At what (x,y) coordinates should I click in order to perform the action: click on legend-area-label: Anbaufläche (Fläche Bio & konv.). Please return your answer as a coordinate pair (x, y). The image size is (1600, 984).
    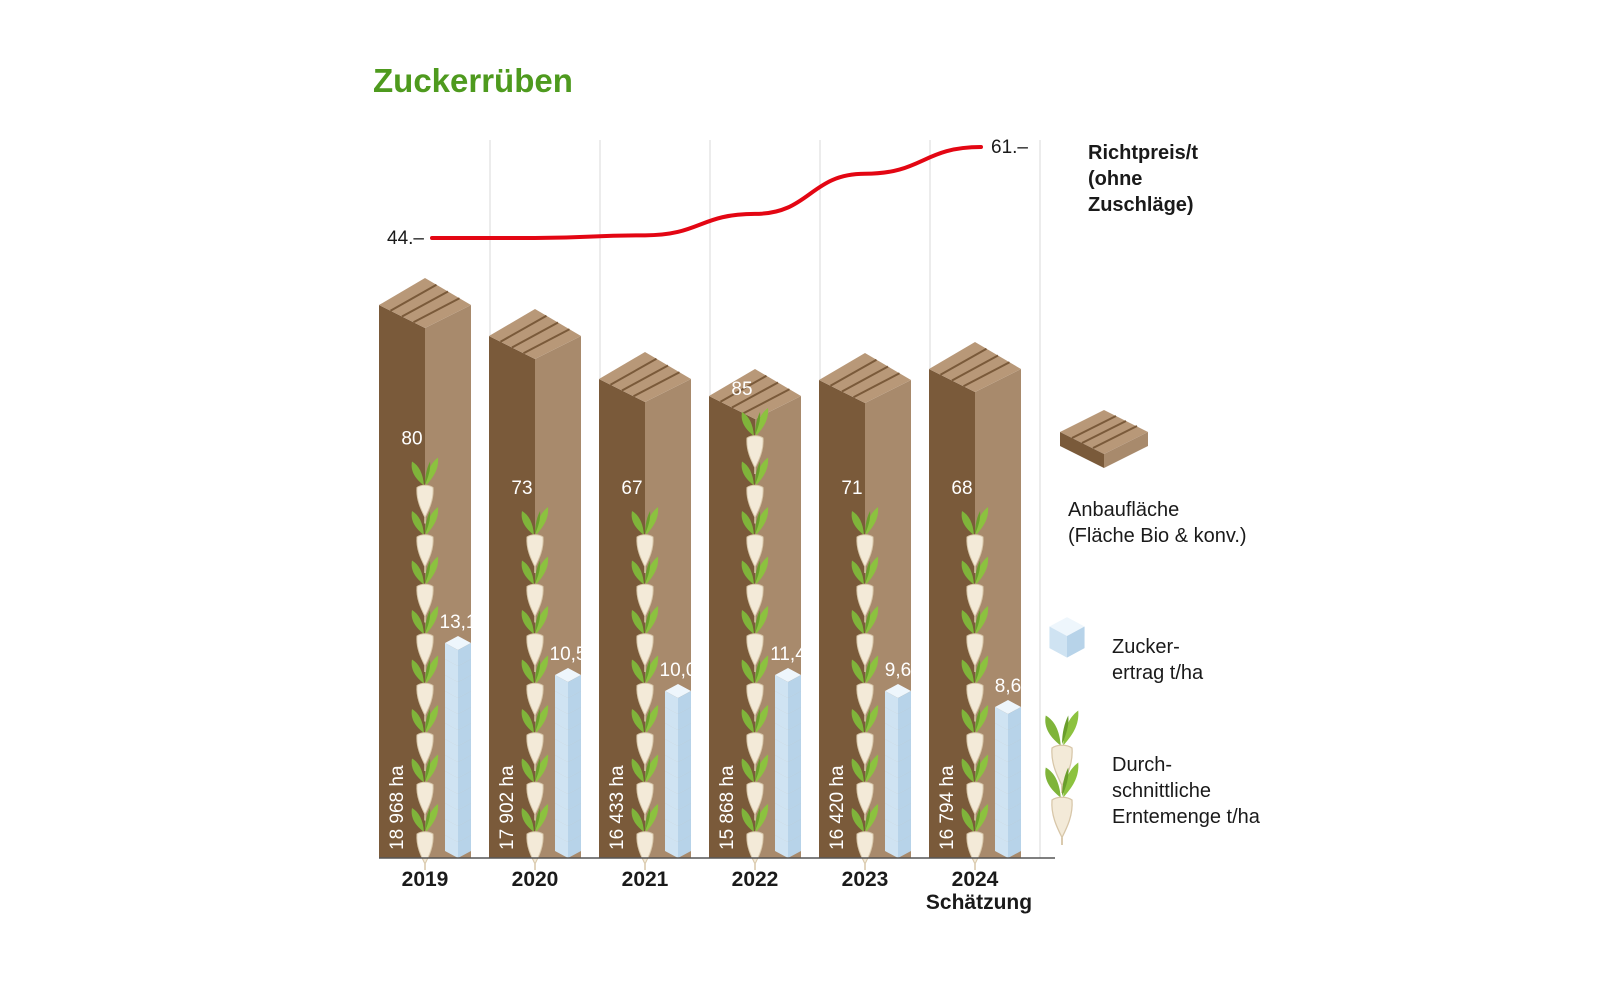
    Looking at the image, I should click on (1157, 523).